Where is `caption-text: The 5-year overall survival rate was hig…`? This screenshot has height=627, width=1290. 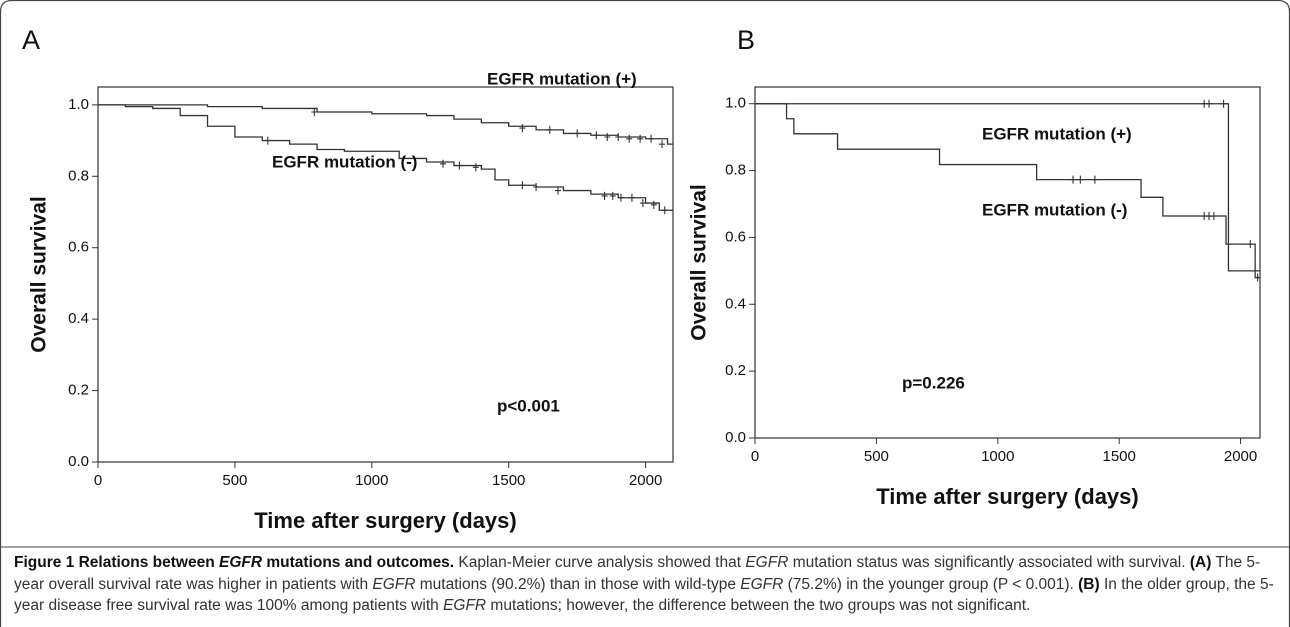
caption-text: The 5-year overall survival rate was hig… is located at coordinates (637, 573).